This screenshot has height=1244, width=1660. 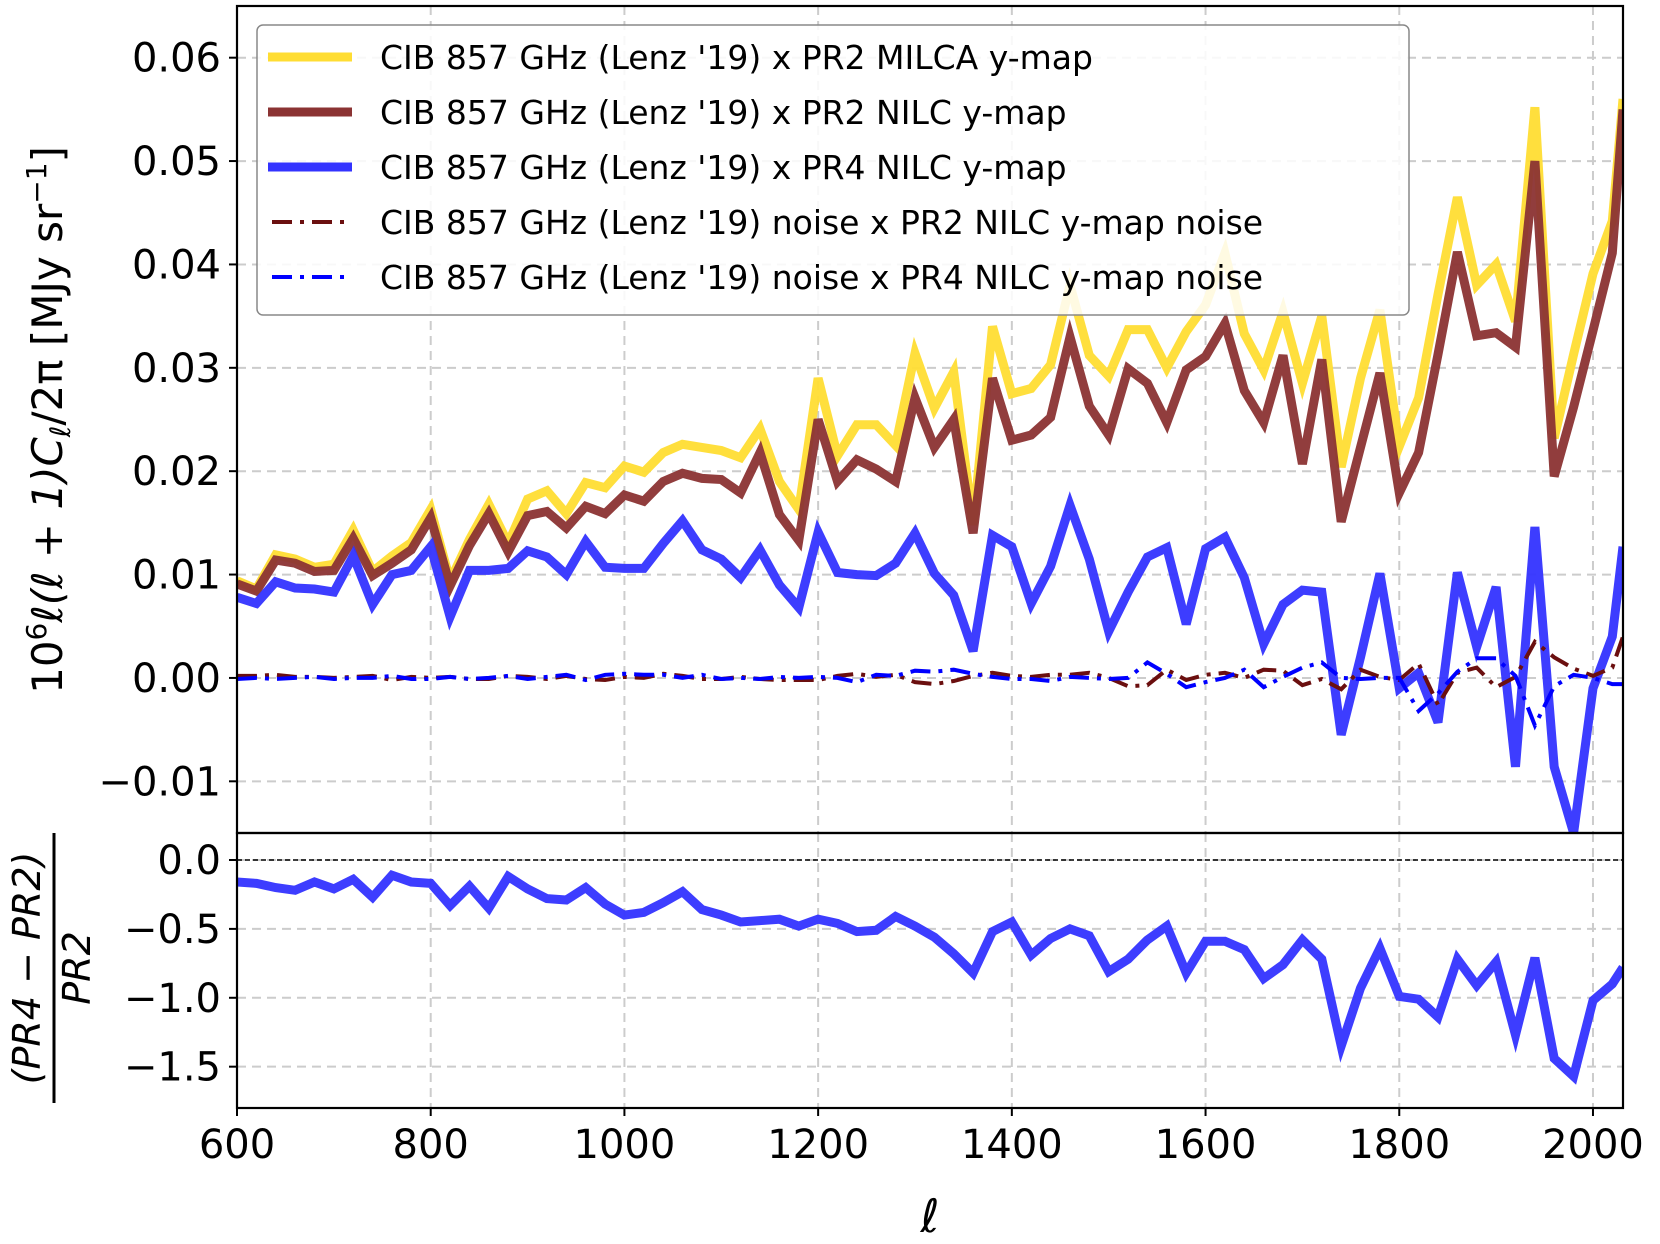 What do you see at coordinates (36, 632) in the screenshot?
I see `ylabel-sup6: 6` at bounding box center [36, 632].